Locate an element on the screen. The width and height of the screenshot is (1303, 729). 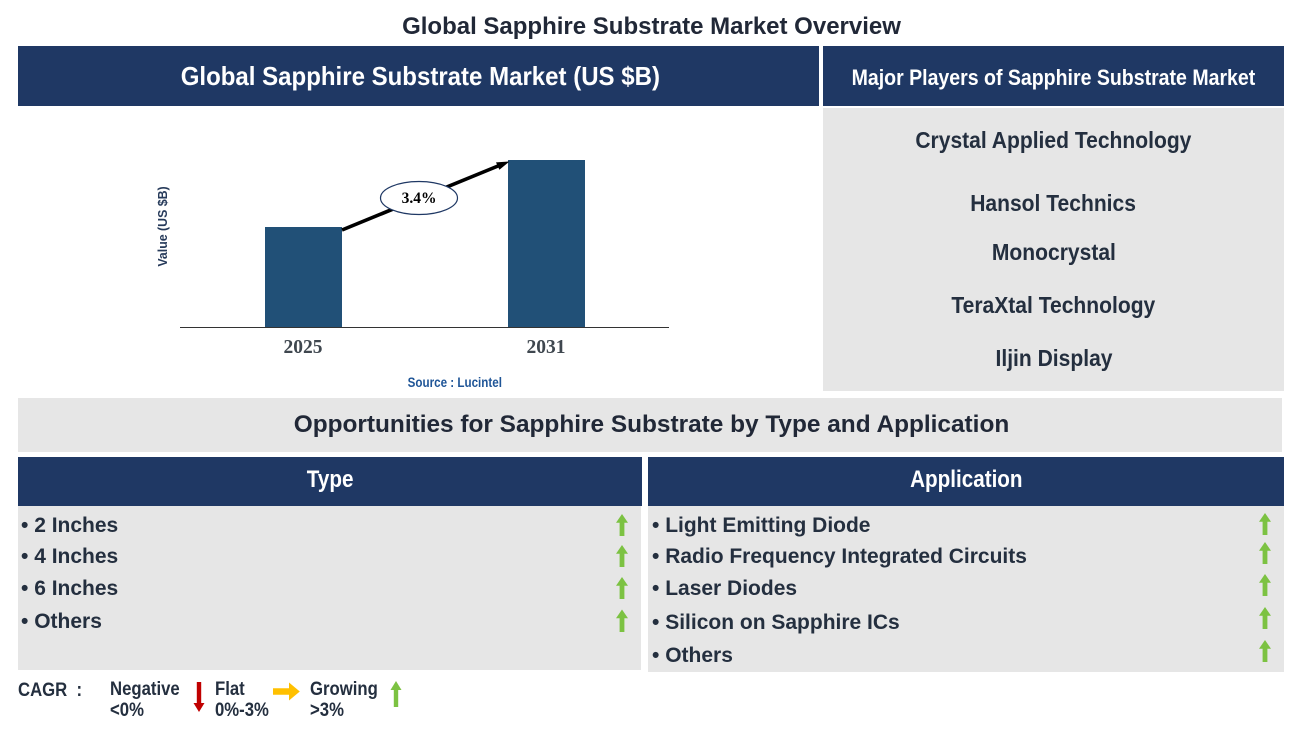
svg-text: 3.4% is located at coordinates (419, 198).